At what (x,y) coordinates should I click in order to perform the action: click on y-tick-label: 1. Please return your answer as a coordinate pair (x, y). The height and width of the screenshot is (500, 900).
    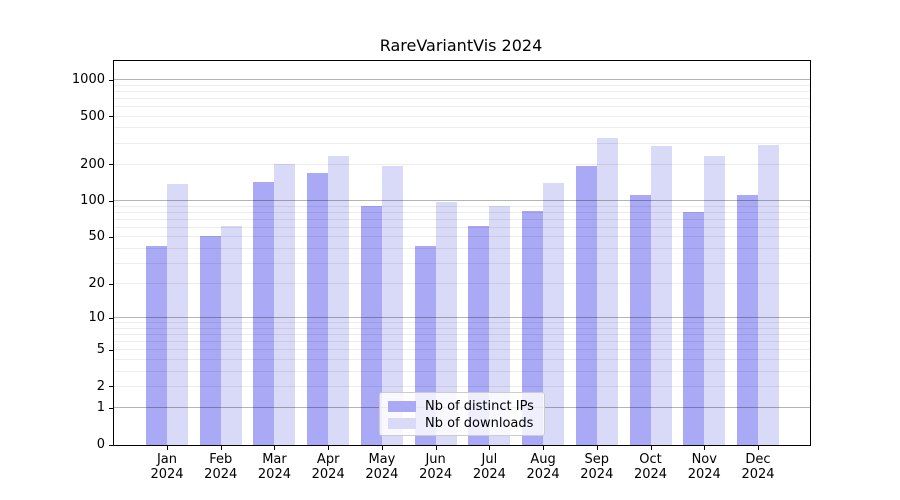
    Looking at the image, I should click on (100, 408).